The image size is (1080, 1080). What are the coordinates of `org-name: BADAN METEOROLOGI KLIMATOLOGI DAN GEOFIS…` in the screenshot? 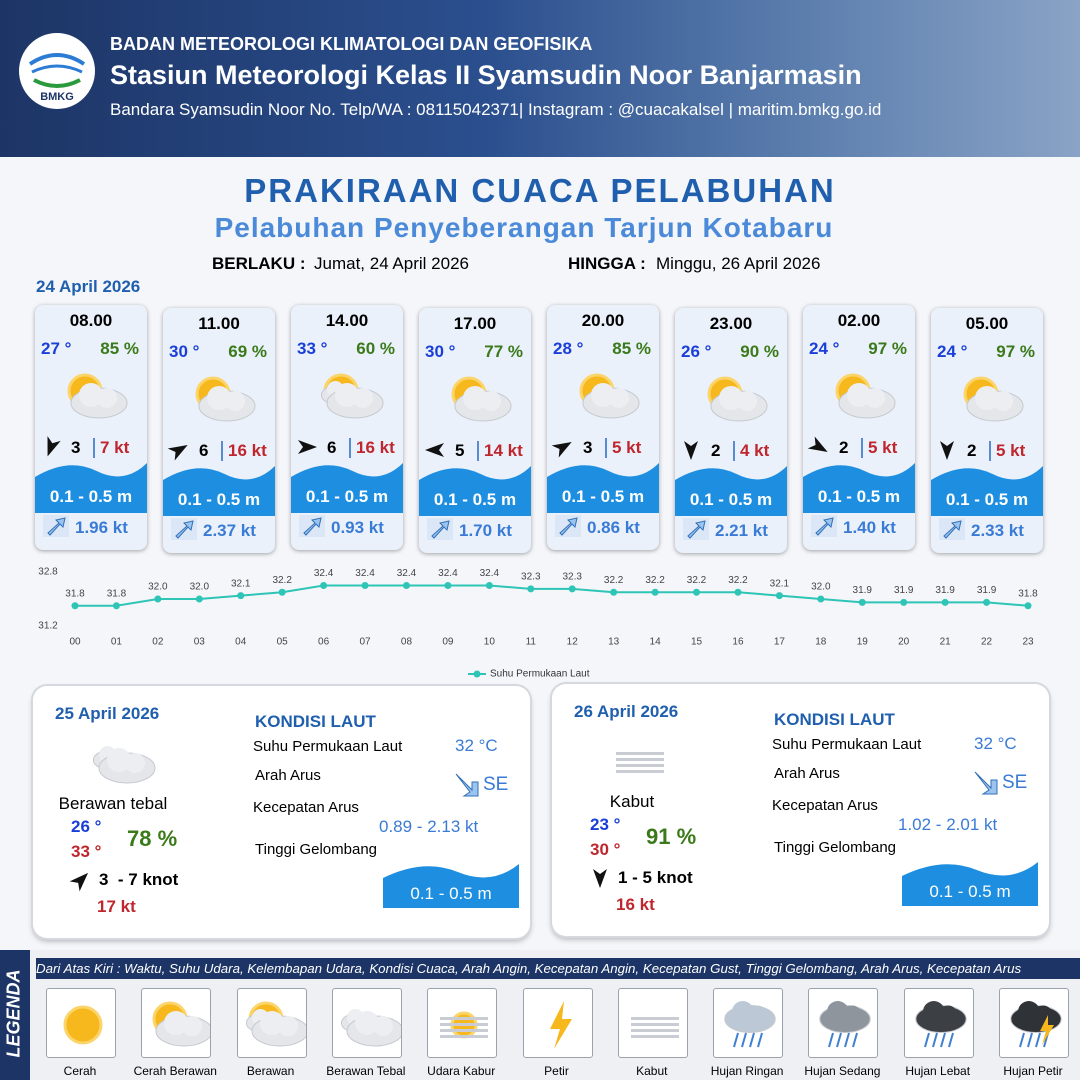 It's located at (351, 44).